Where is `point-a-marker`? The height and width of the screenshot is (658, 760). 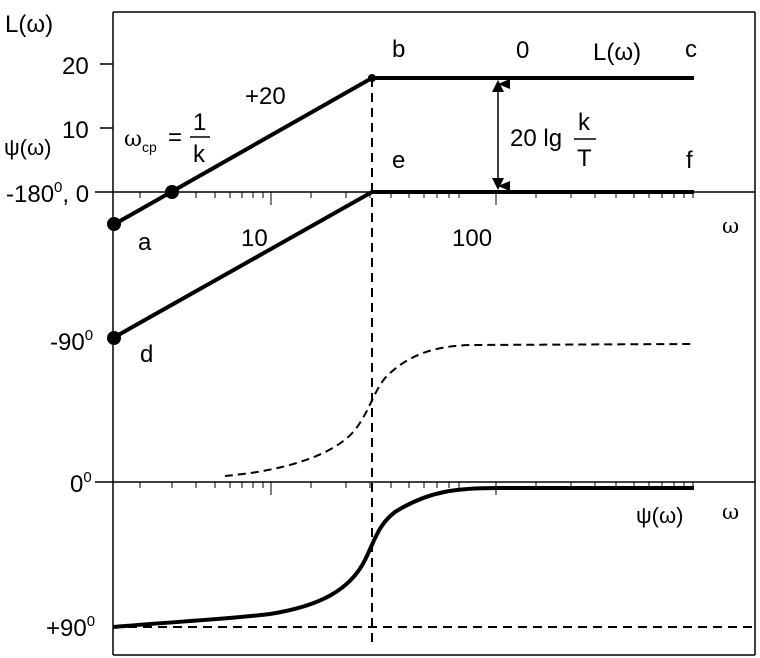
point-a-marker is located at coordinates (114, 224).